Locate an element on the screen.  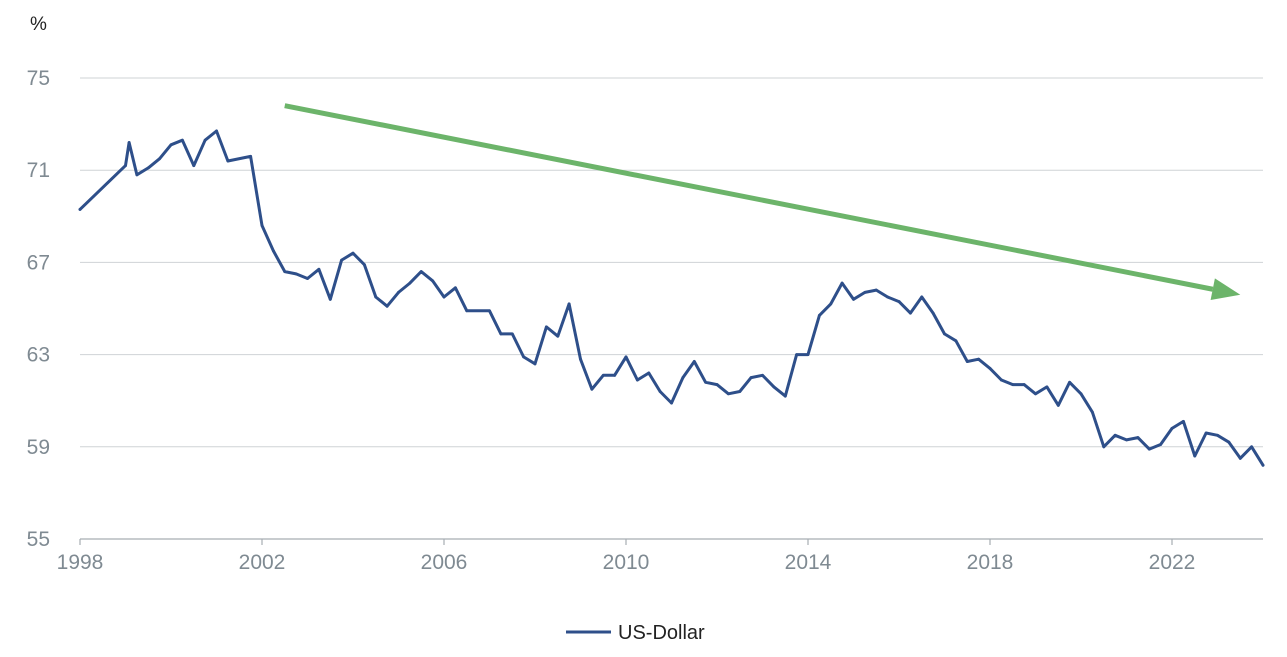
x-tick-label: 2014 is located at coordinates (808, 562).